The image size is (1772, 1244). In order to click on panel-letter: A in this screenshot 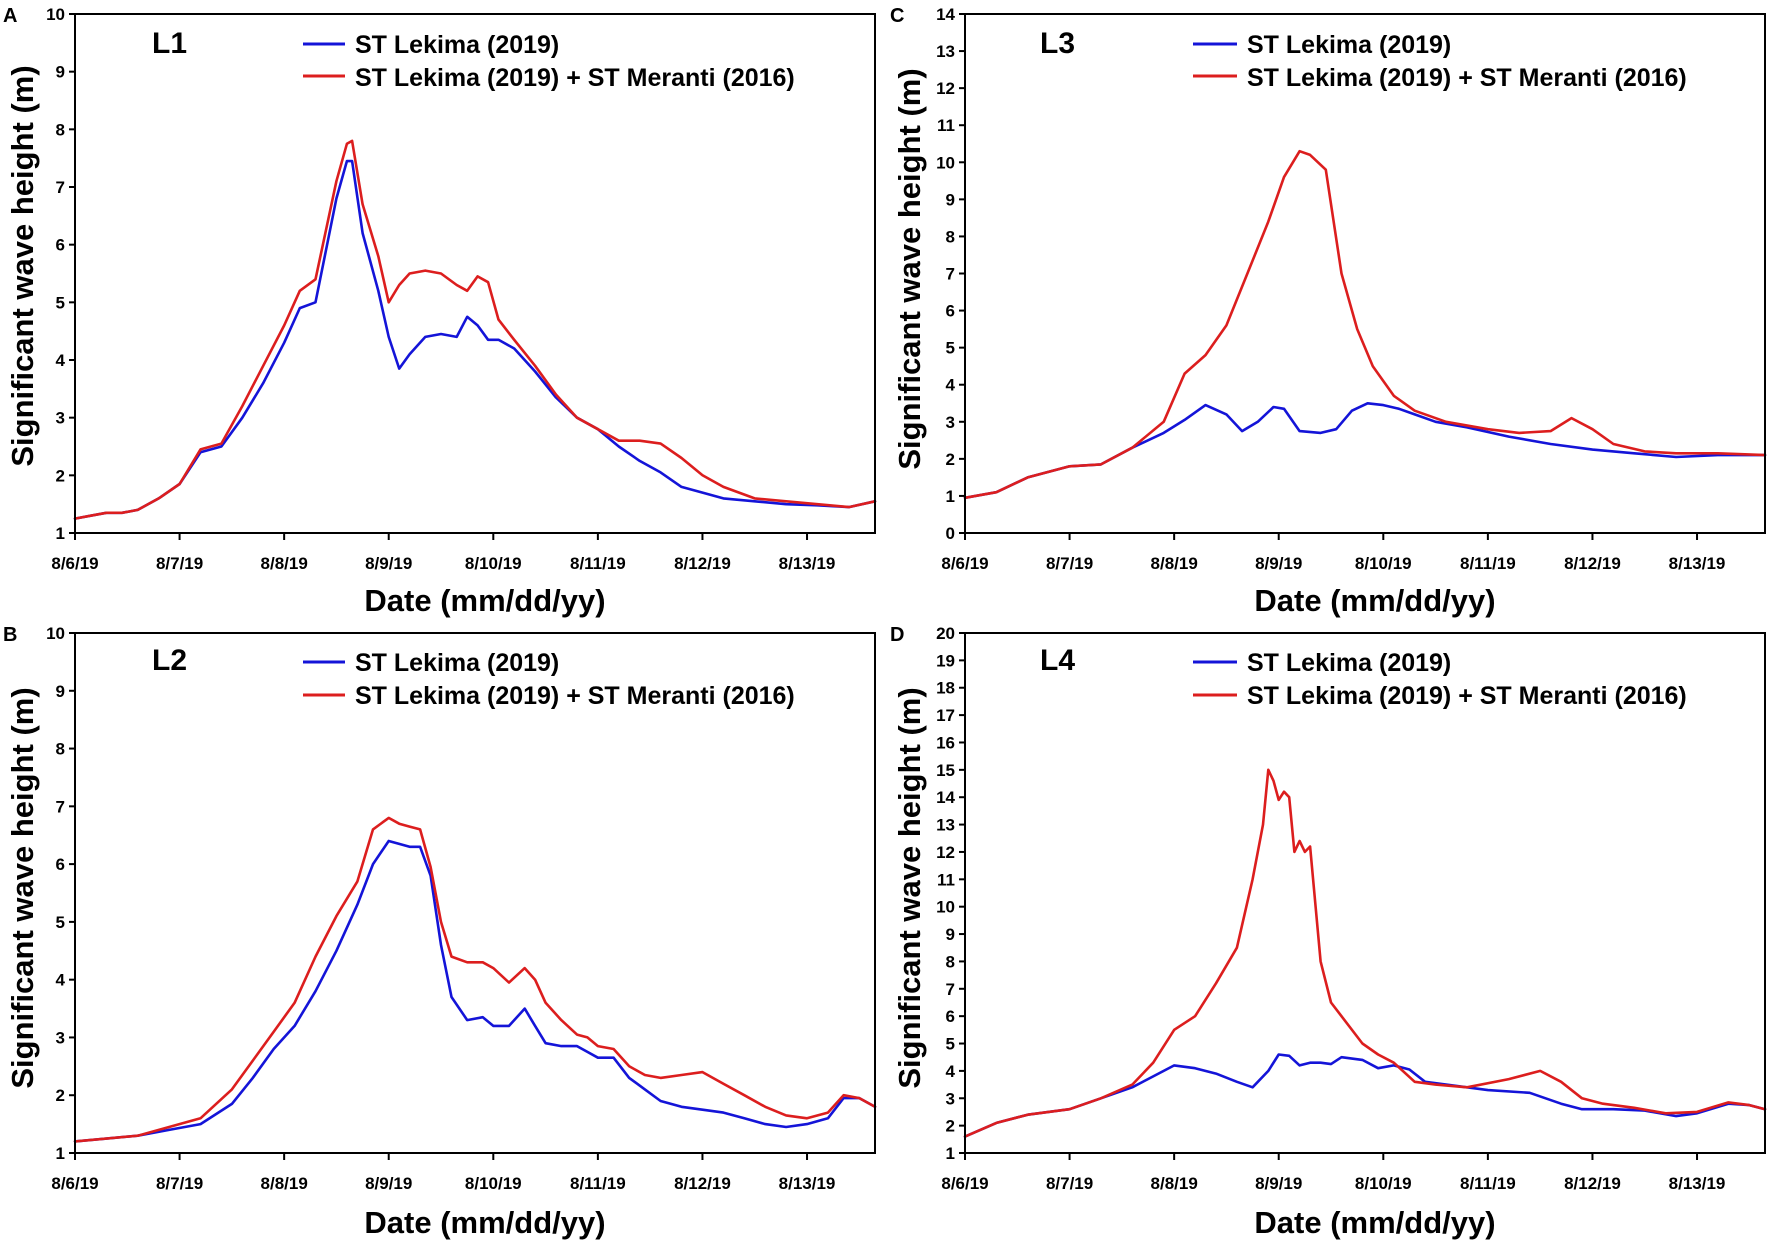, I will do `click(10, 16)`.